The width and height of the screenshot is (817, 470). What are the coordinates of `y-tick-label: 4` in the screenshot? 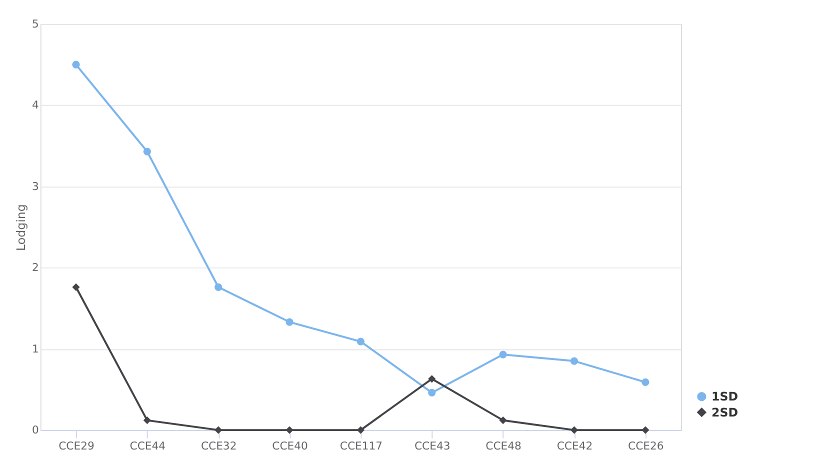 It's located at (36, 105).